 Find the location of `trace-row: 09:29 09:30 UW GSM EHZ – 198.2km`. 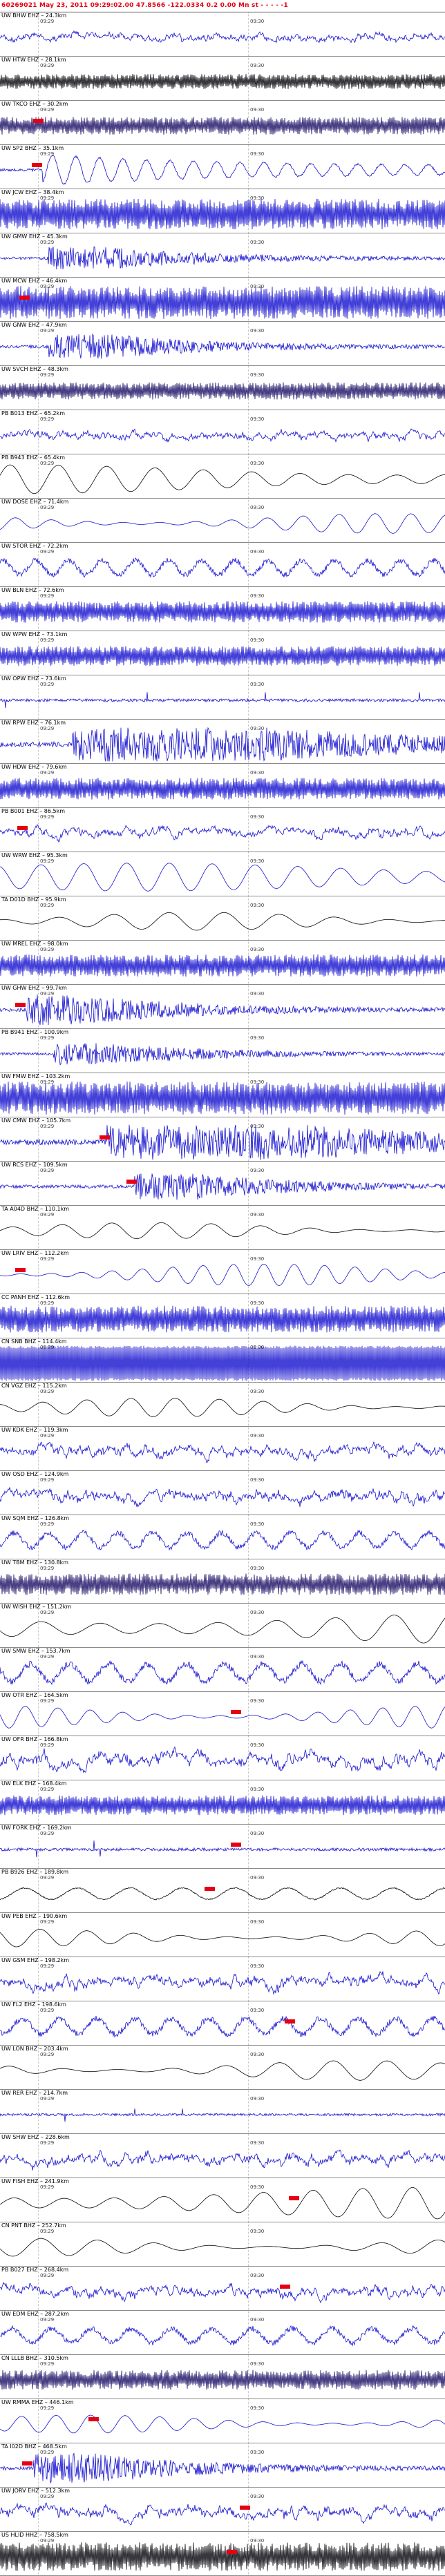

trace-row: 09:29 09:30 UW GSM EHZ – 198.2km is located at coordinates (223, 1979).